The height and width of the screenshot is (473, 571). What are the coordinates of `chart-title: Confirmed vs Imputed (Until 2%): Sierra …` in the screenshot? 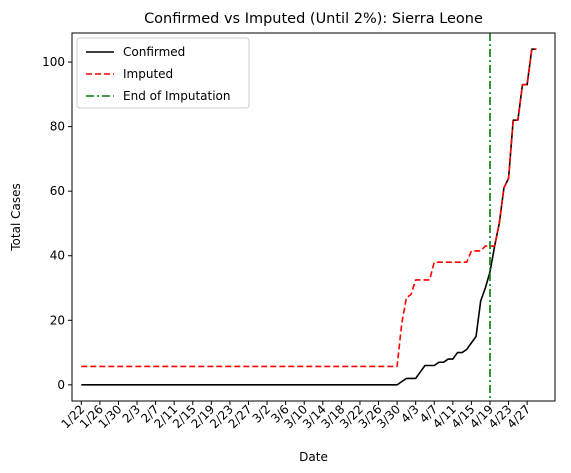 It's located at (313, 19).